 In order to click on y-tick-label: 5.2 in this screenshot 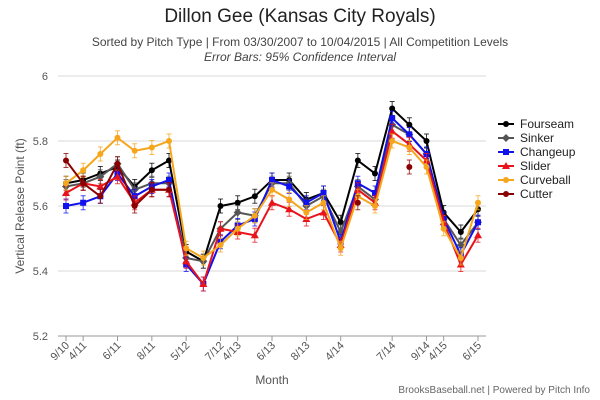, I will do `click(40, 337)`.